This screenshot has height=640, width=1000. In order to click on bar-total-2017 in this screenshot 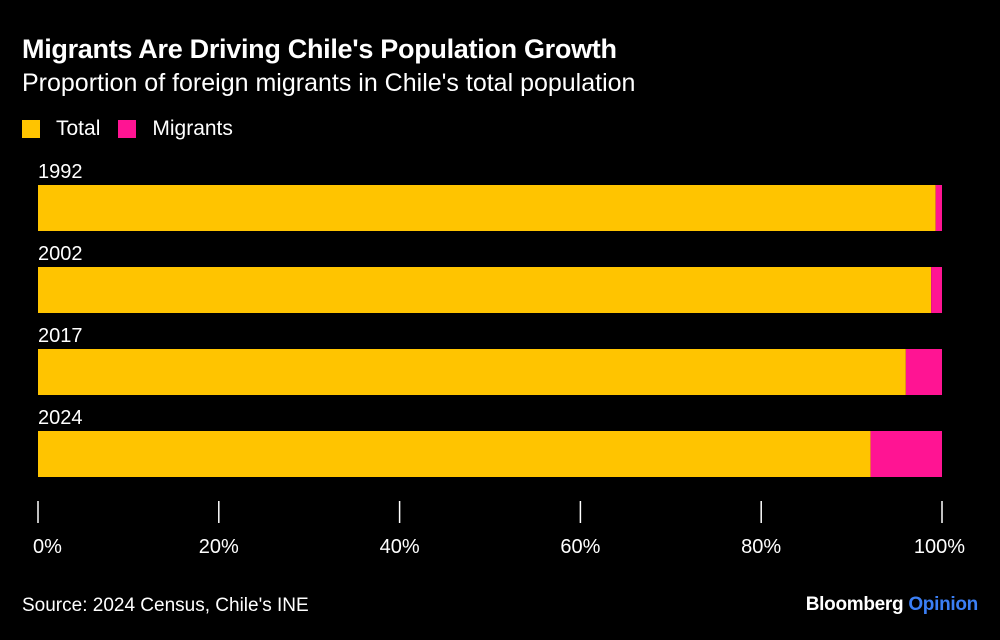, I will do `click(472, 372)`.